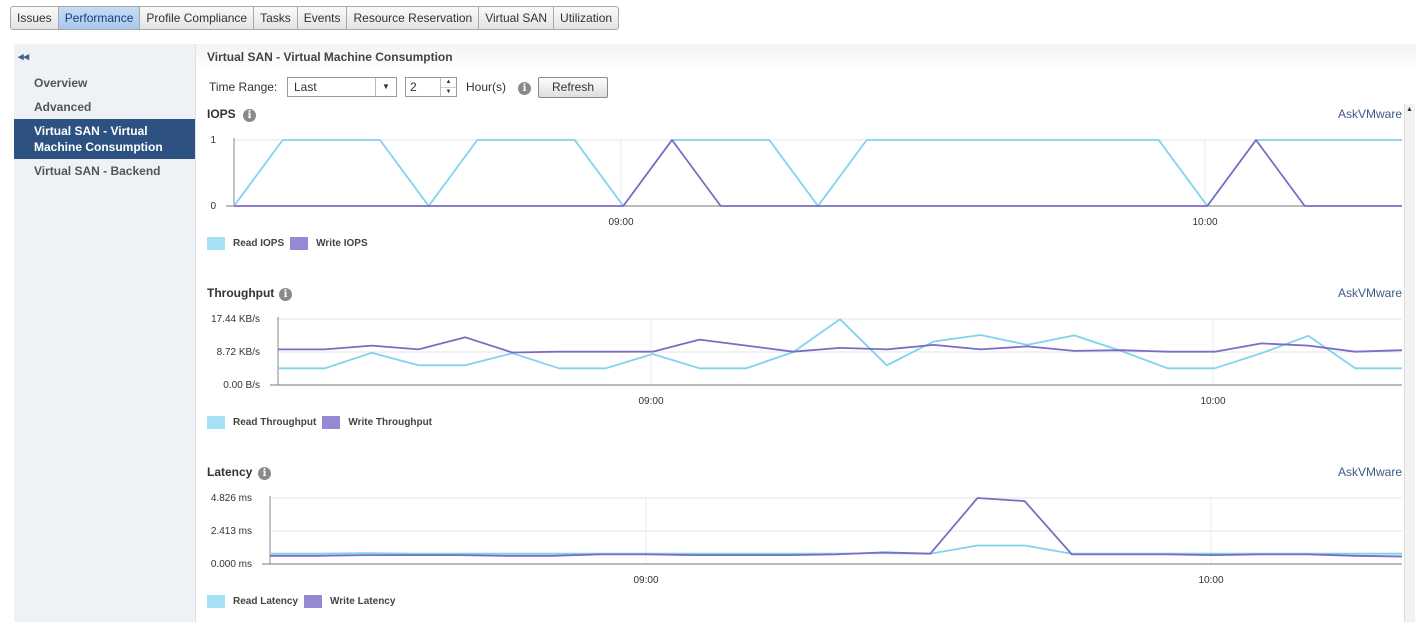 The image size is (1427, 622). I want to click on double-chevron-left-icon: ◂◂, so click(24, 57).